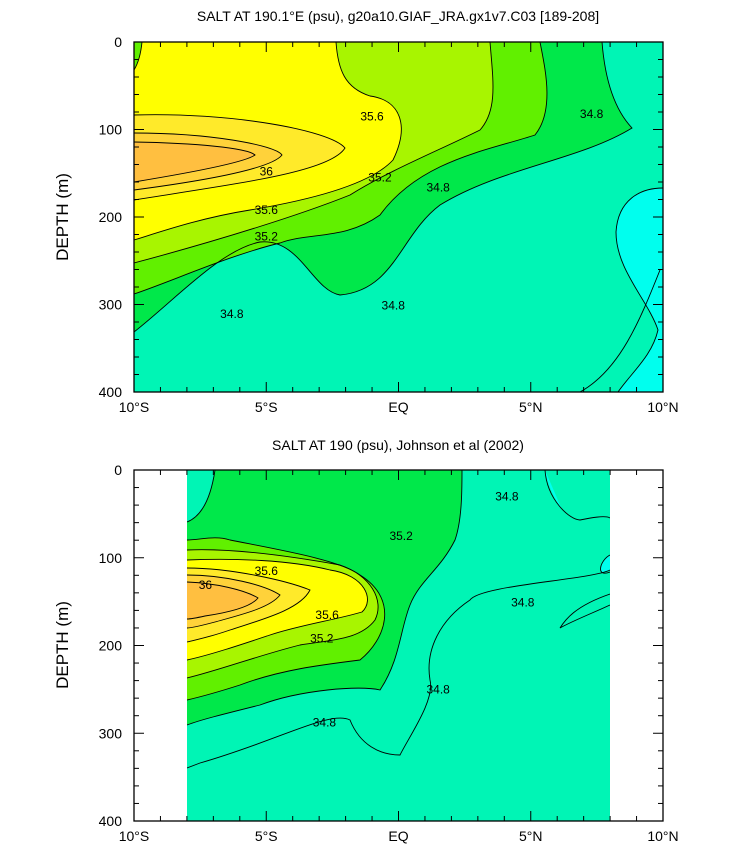 The image size is (732, 868). I want to click on top-y-tick-label: 300, so click(111, 305).